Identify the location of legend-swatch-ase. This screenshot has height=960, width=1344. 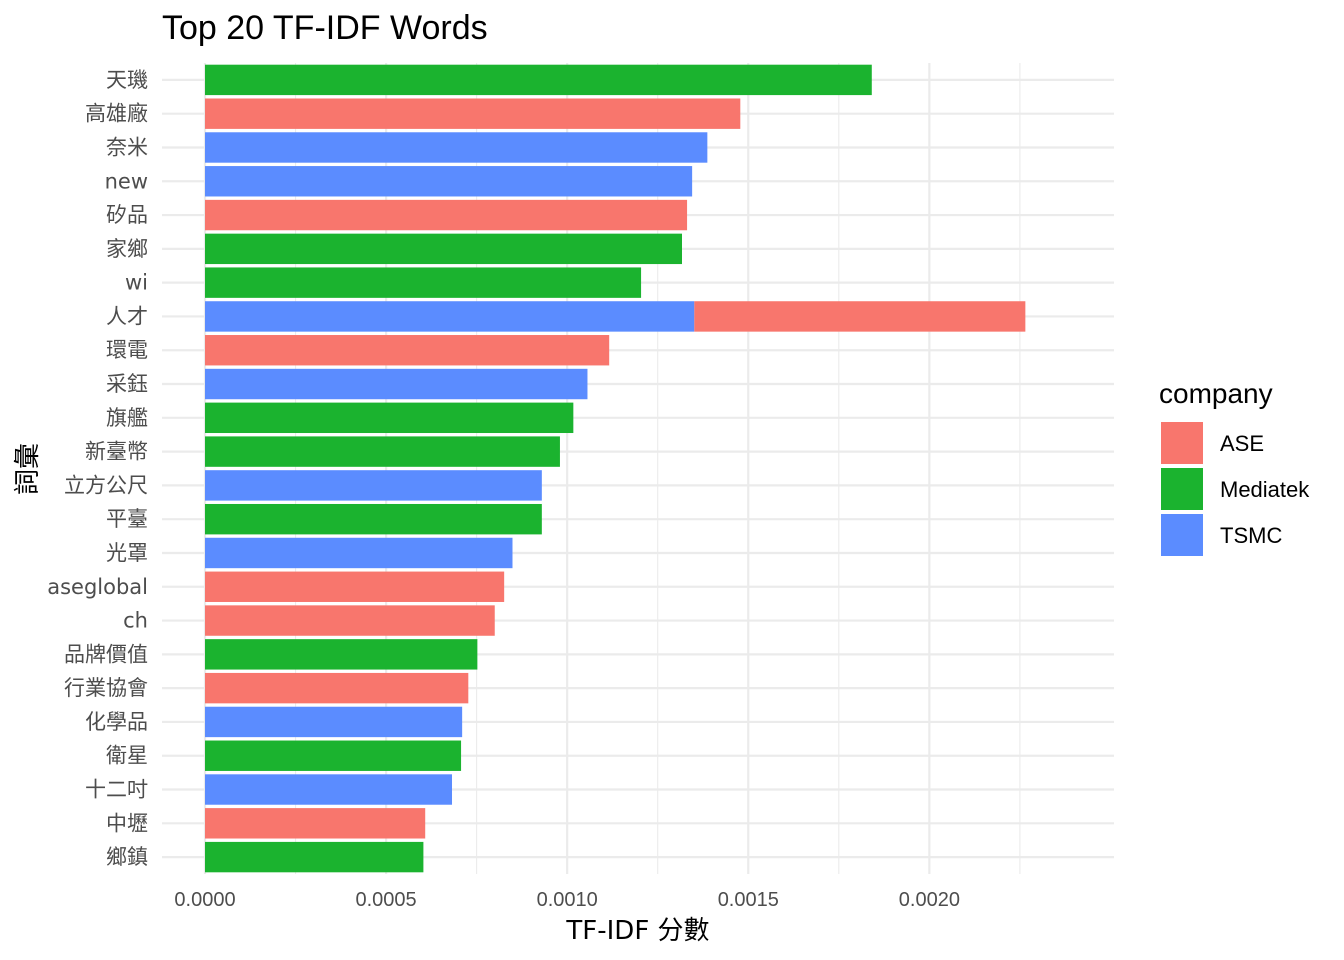
(1182, 443).